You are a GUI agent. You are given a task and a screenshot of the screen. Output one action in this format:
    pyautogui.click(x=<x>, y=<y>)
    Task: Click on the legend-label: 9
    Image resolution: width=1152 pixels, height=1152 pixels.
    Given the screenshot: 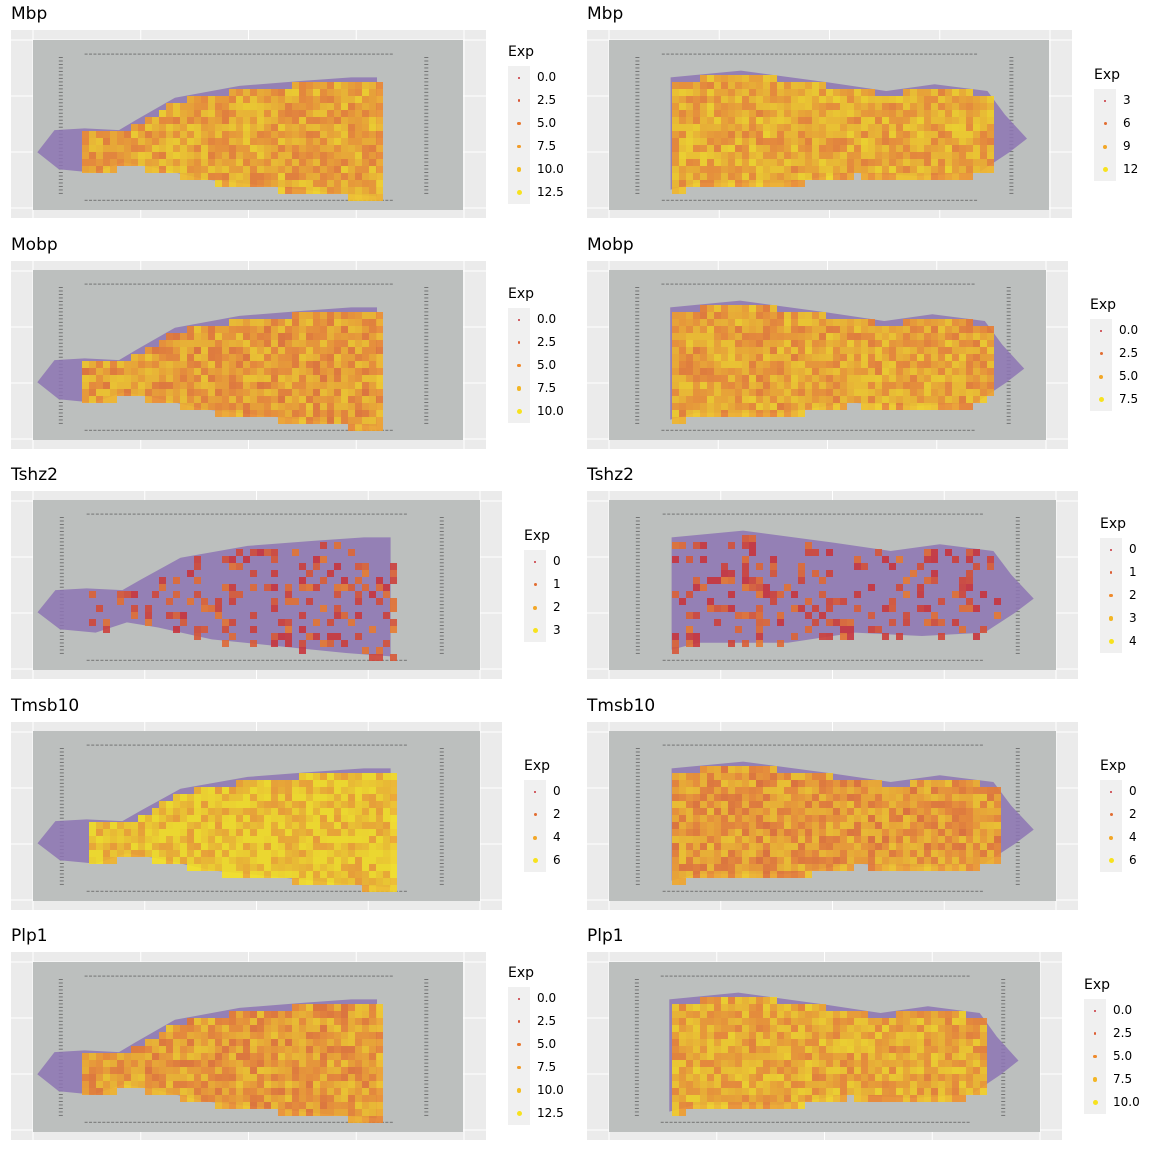 What is the action you would take?
    pyautogui.click(x=1127, y=146)
    